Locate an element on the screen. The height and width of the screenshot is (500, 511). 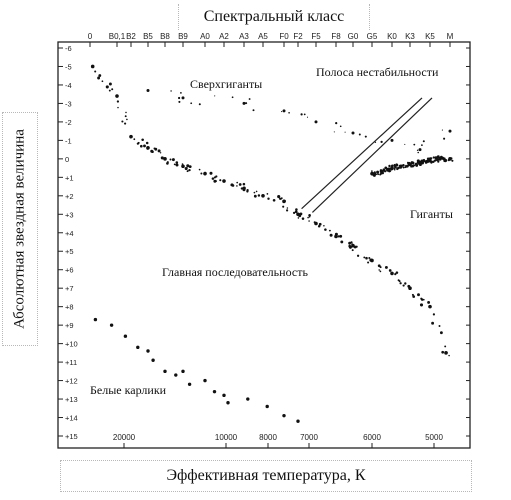
label-instability-strip: Полоса нестабильности is located at coordinates (377, 72).